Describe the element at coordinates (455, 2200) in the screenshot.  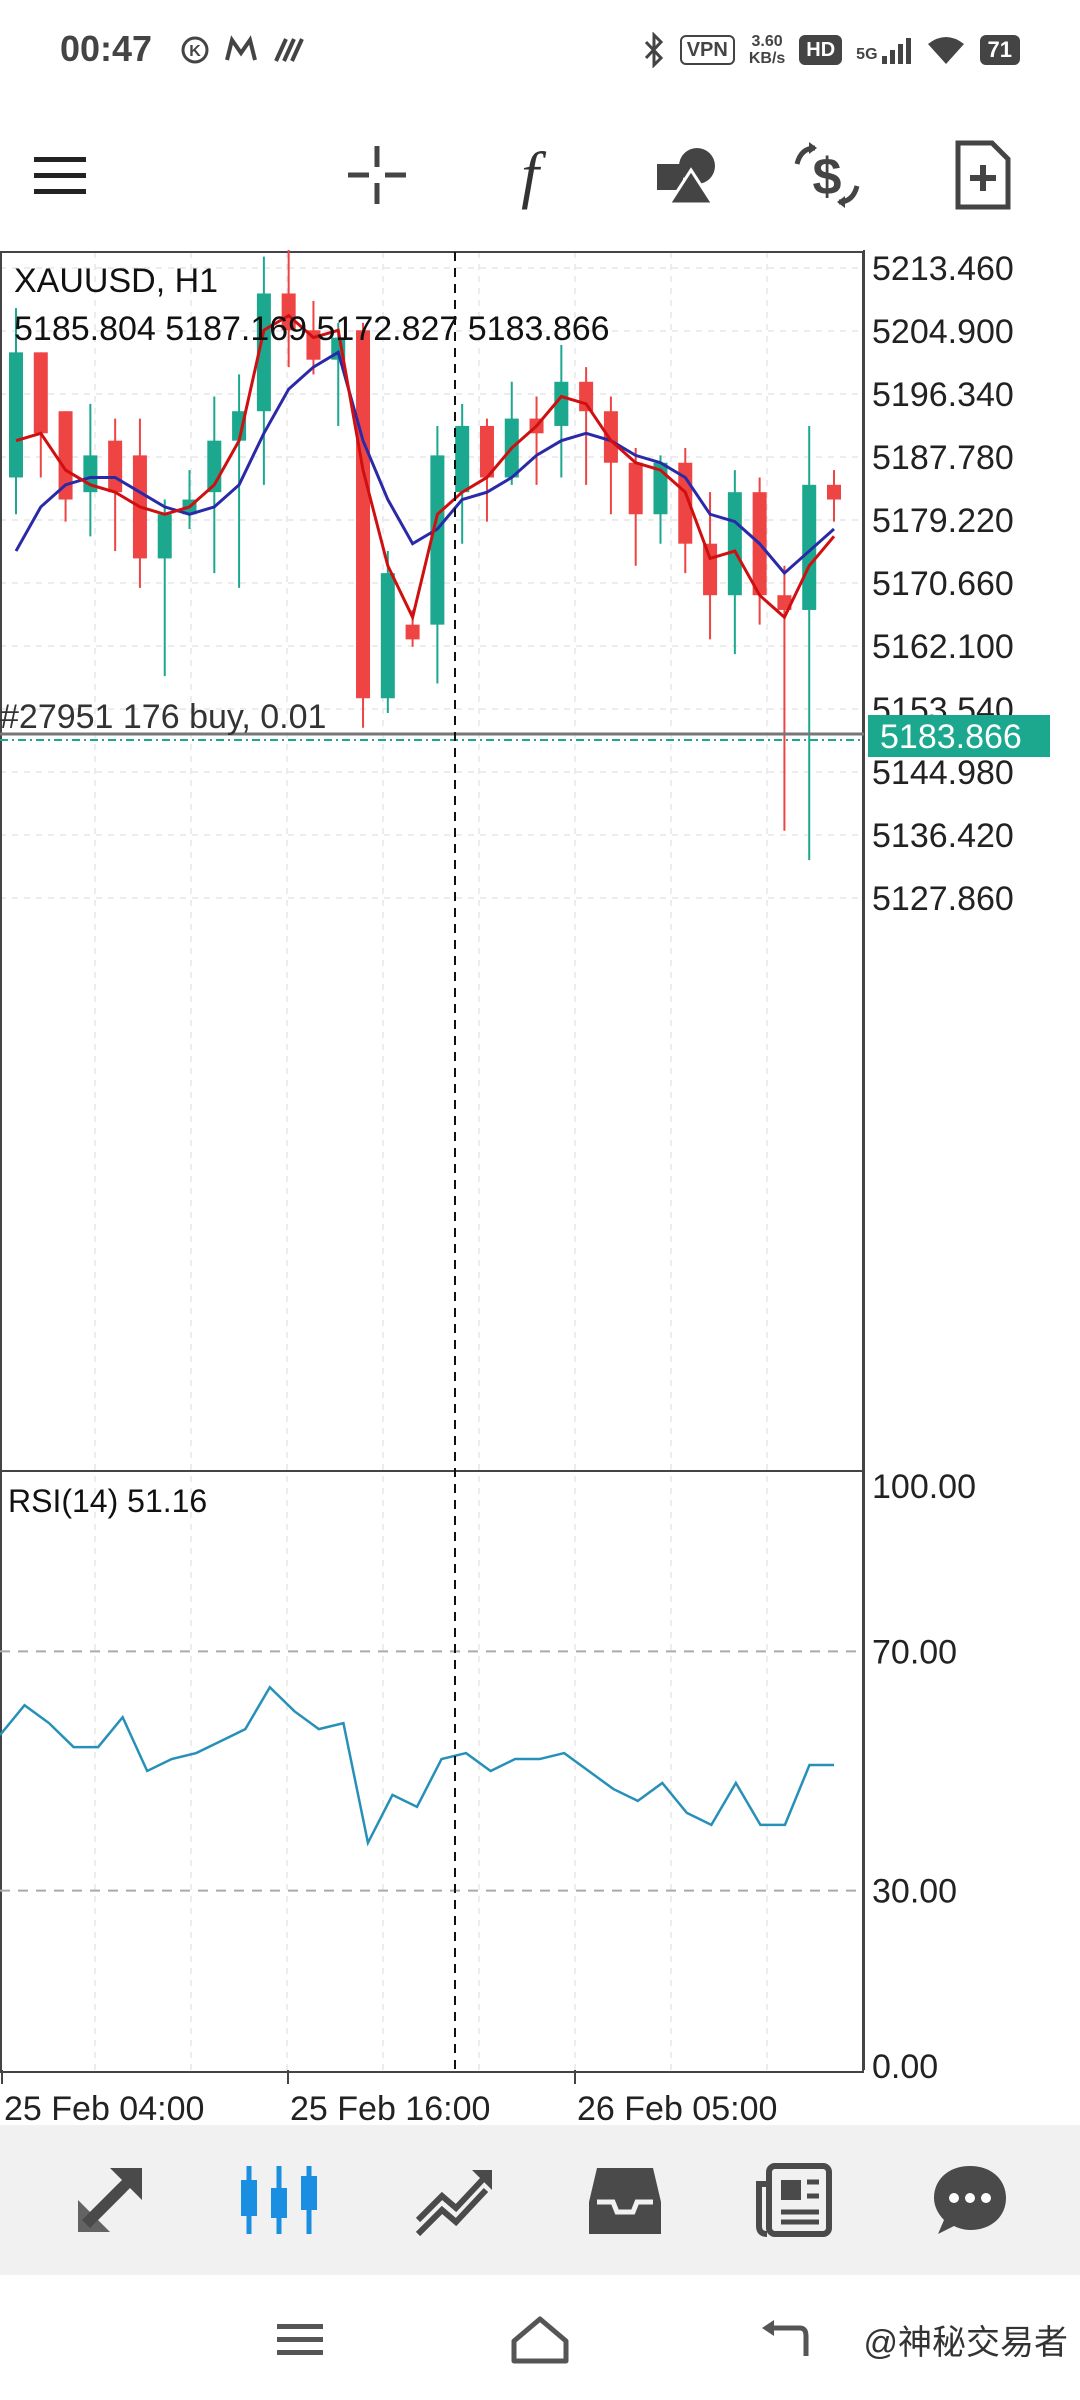
I see `nav-trade` at that location.